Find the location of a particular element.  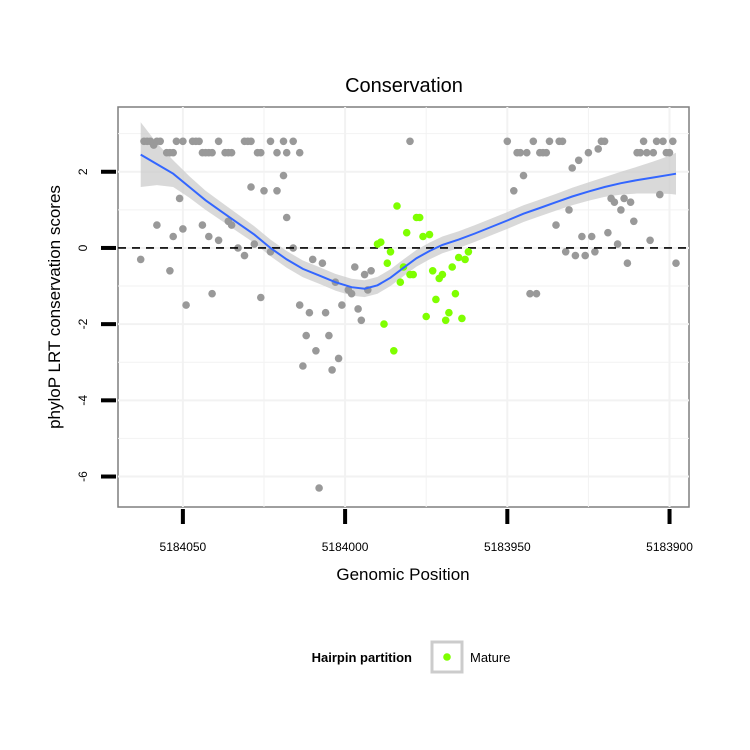

chart-title: Conservation is located at coordinates (404, 86).